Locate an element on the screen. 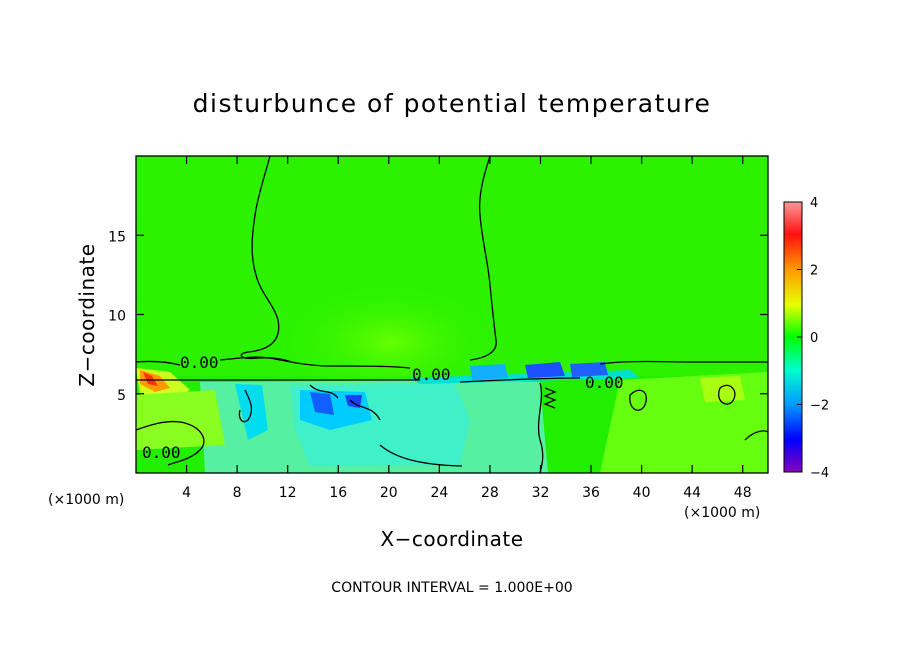  x-unit-right: (×1000 m) is located at coordinates (722, 513).